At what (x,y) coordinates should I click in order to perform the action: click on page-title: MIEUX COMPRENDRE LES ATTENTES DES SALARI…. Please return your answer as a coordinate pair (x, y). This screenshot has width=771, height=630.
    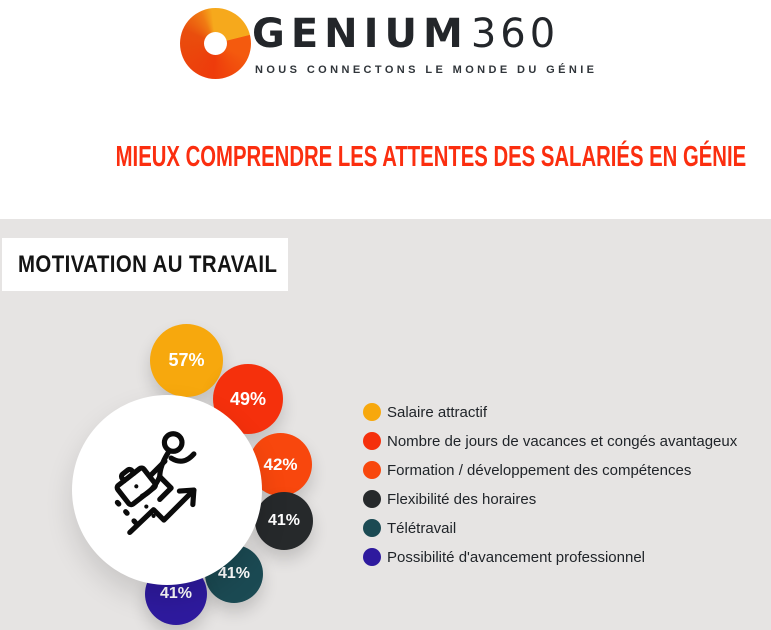
    Looking at the image, I should click on (431, 157).